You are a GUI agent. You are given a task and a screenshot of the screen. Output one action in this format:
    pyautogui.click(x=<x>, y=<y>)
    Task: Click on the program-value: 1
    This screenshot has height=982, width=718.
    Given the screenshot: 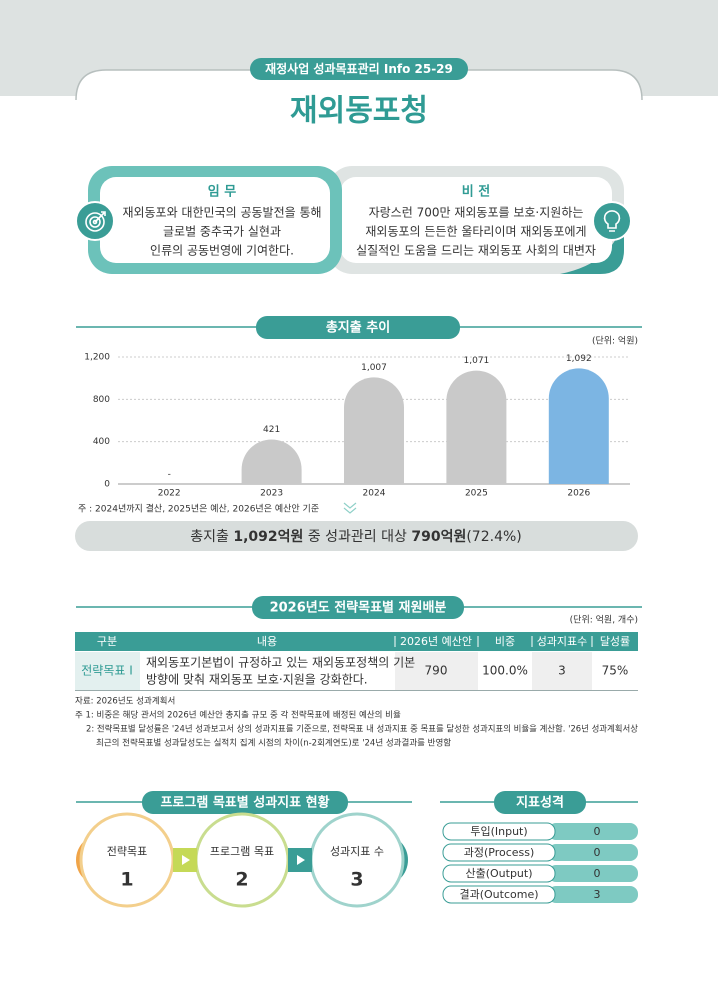 What is the action you would take?
    pyautogui.click(x=126, y=880)
    